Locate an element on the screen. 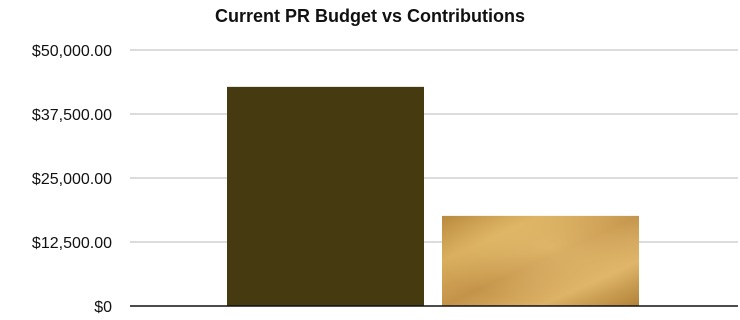 The width and height of the screenshot is (740, 320). y-tick-label: $37,500.00 is located at coordinates (72, 115).